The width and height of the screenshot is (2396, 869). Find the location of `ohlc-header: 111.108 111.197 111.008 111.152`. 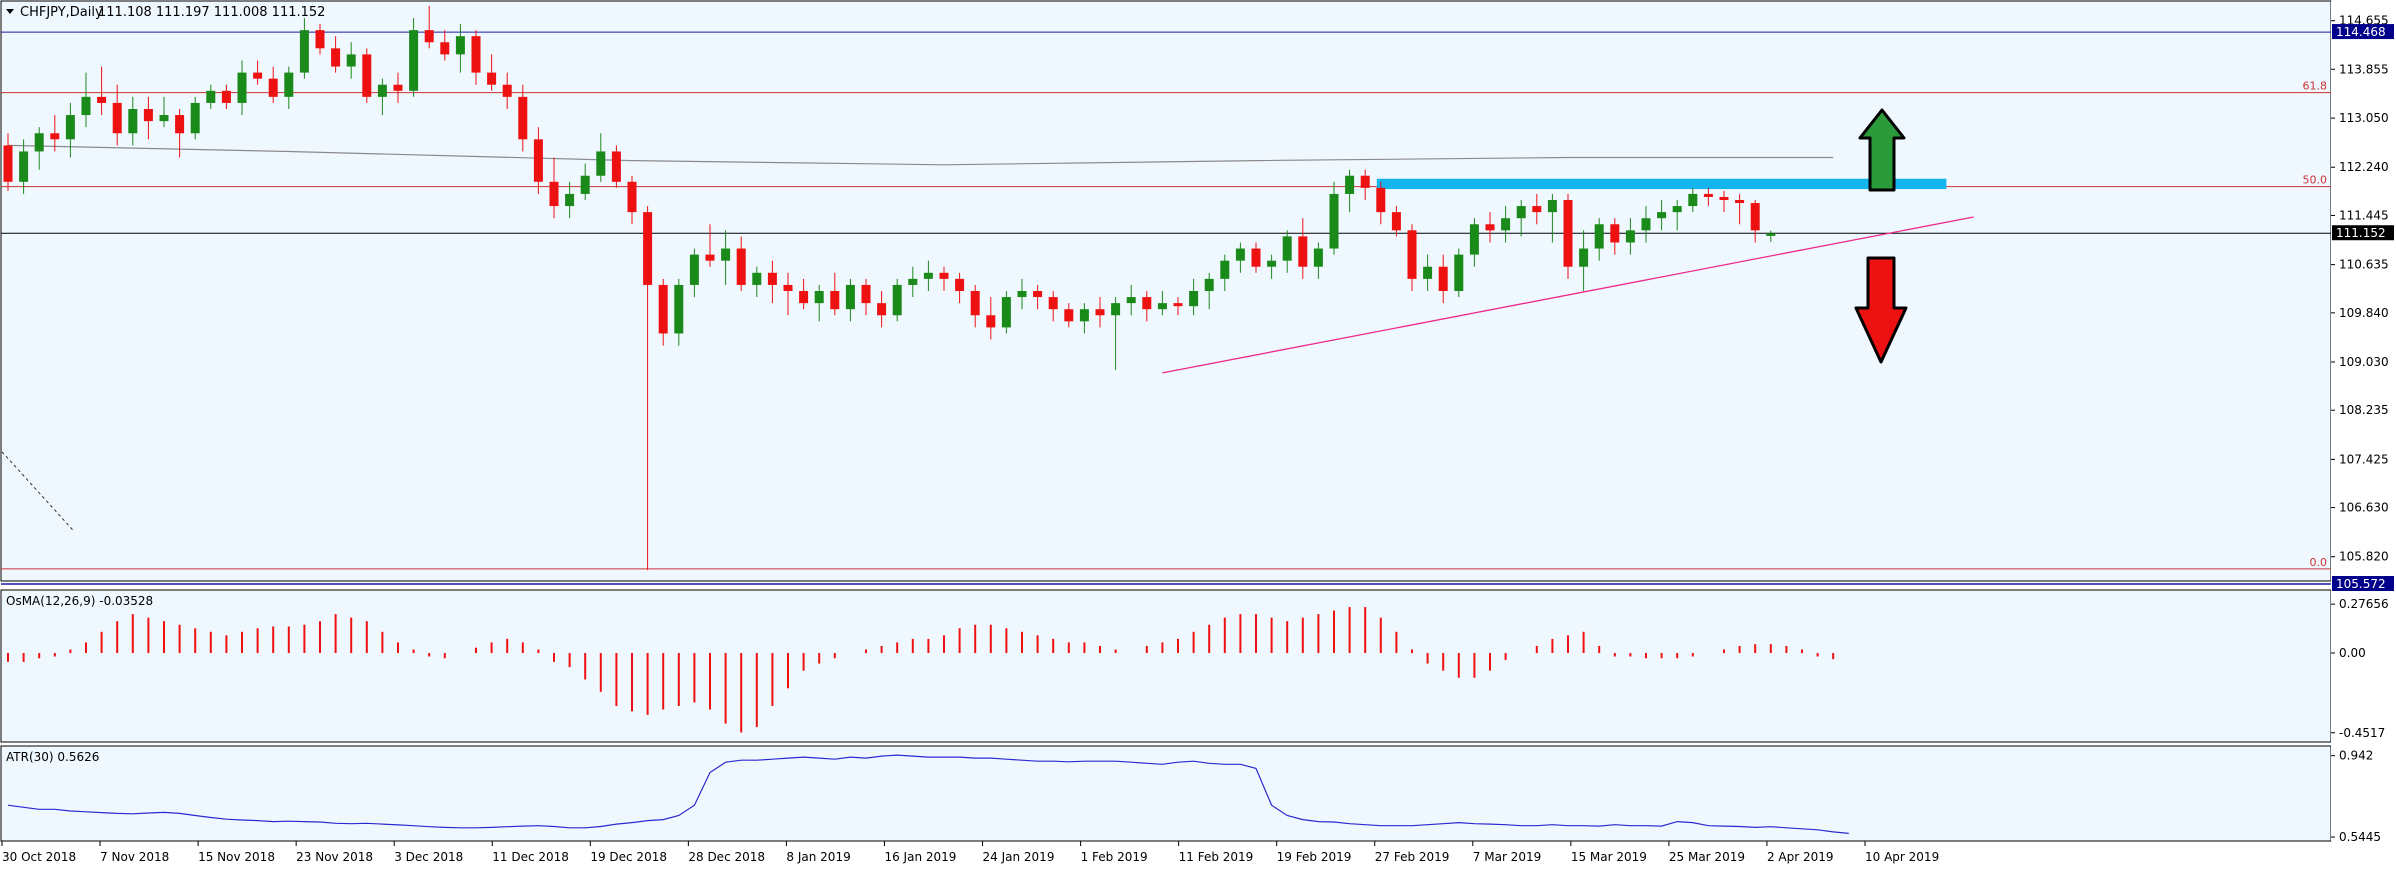

ohlc-header: 111.108 111.197 111.008 111.152 is located at coordinates (211, 12).